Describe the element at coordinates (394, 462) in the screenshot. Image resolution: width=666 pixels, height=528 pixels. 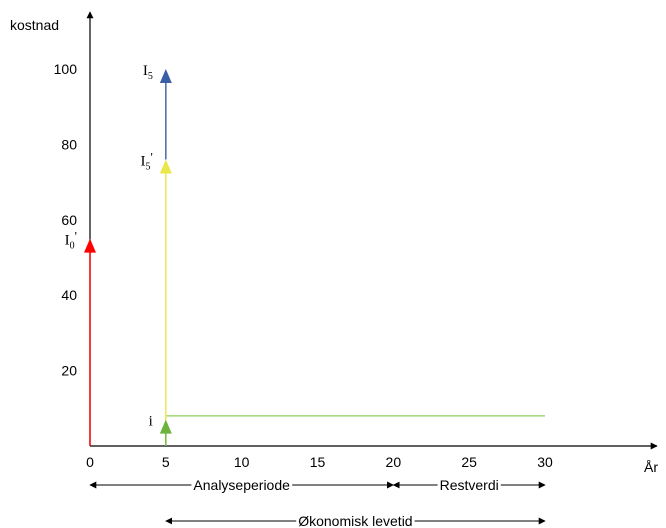
I see `x-tick-label: 20` at that location.